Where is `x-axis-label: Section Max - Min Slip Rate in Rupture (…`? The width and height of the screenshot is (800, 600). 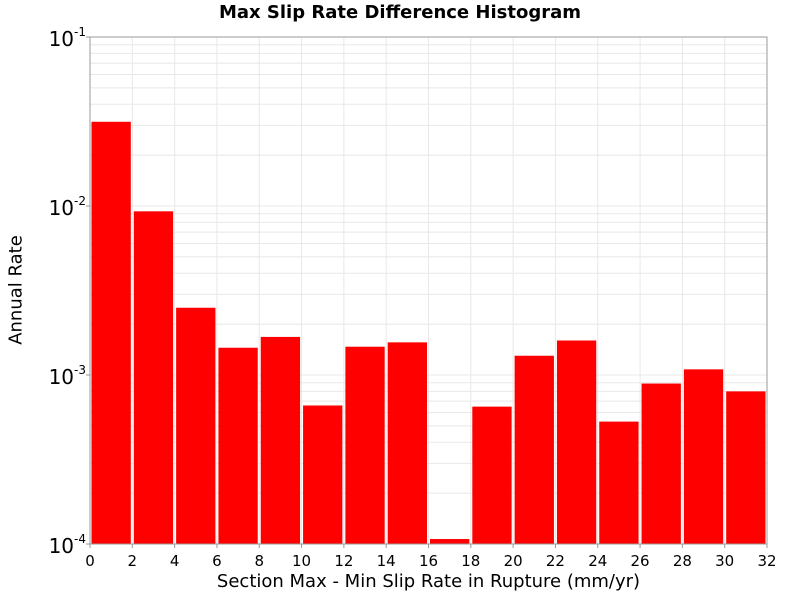
x-axis-label: Section Max - Min Slip Rate in Rupture (… is located at coordinates (428, 581).